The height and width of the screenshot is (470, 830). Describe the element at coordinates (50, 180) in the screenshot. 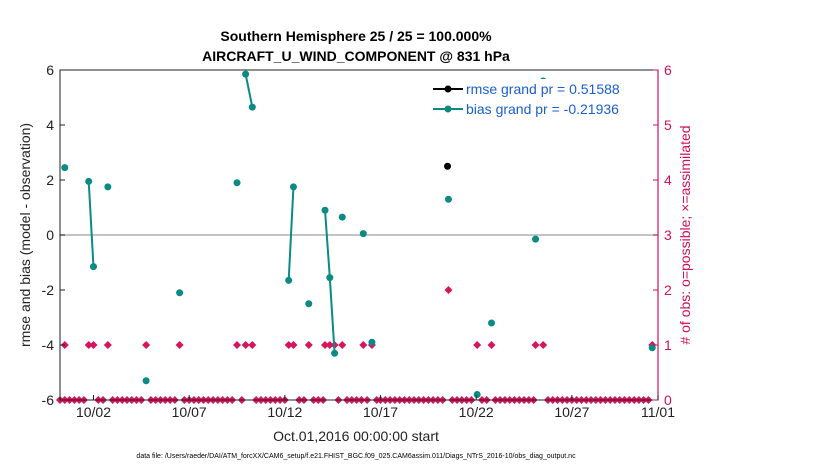

I see `y-tick-label: 2` at that location.